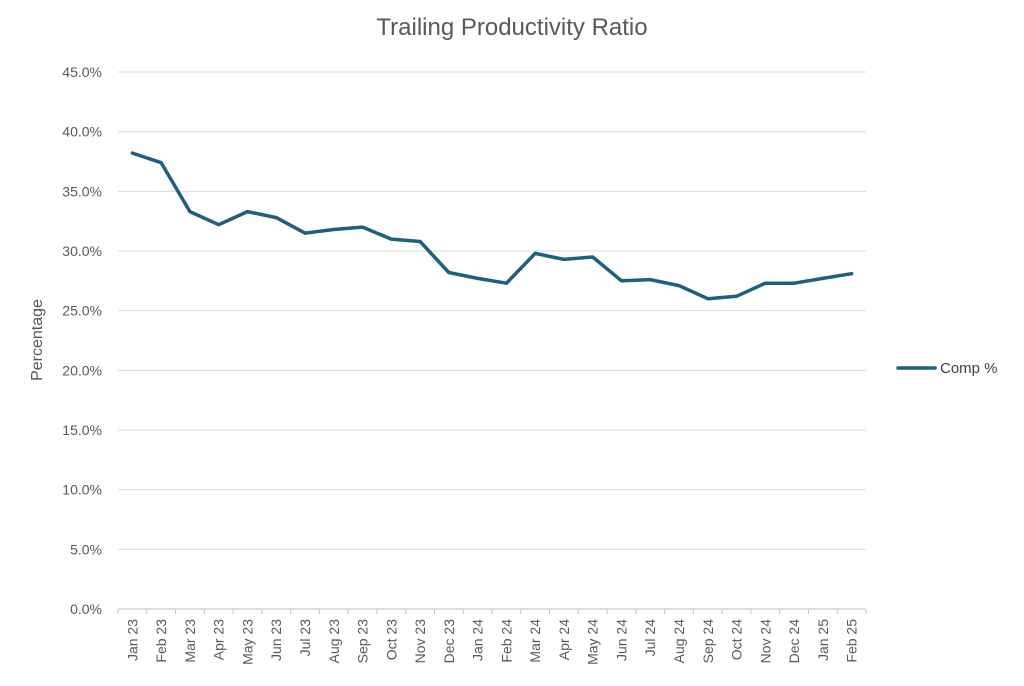  What do you see at coordinates (37, 340) in the screenshot?
I see `y-axis-title: Percentage` at bounding box center [37, 340].